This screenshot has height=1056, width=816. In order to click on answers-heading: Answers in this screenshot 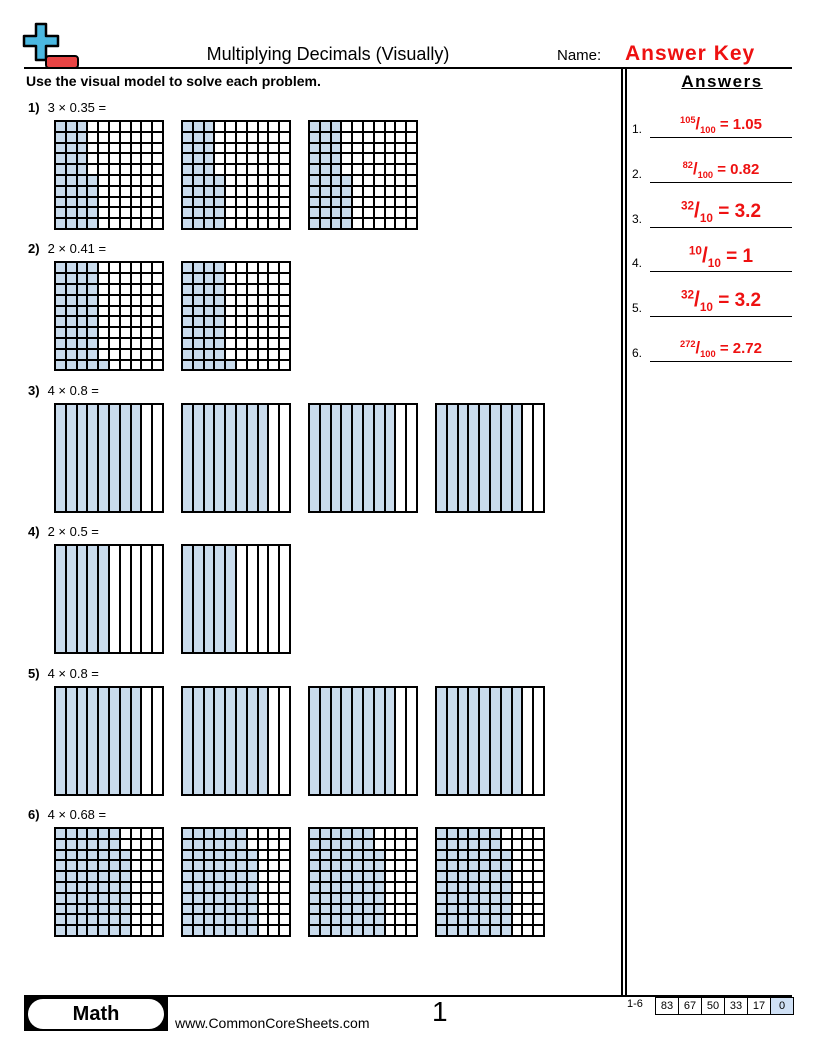, I will do `click(722, 81)`.